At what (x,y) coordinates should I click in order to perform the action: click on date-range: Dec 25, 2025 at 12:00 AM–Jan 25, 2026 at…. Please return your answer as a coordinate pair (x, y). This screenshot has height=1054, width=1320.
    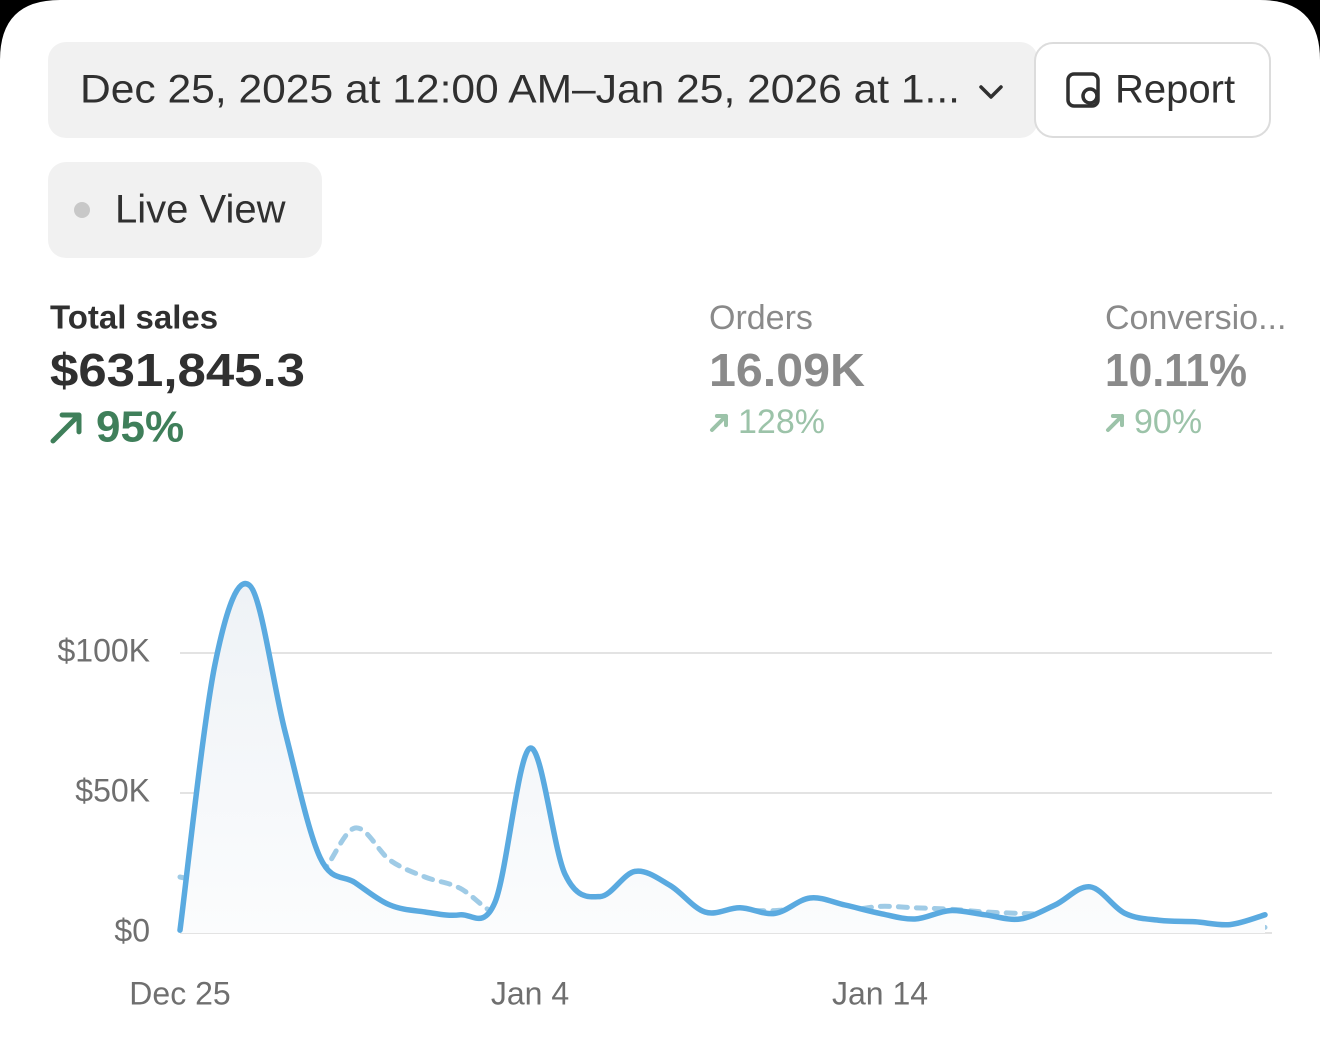
    Looking at the image, I should click on (520, 90).